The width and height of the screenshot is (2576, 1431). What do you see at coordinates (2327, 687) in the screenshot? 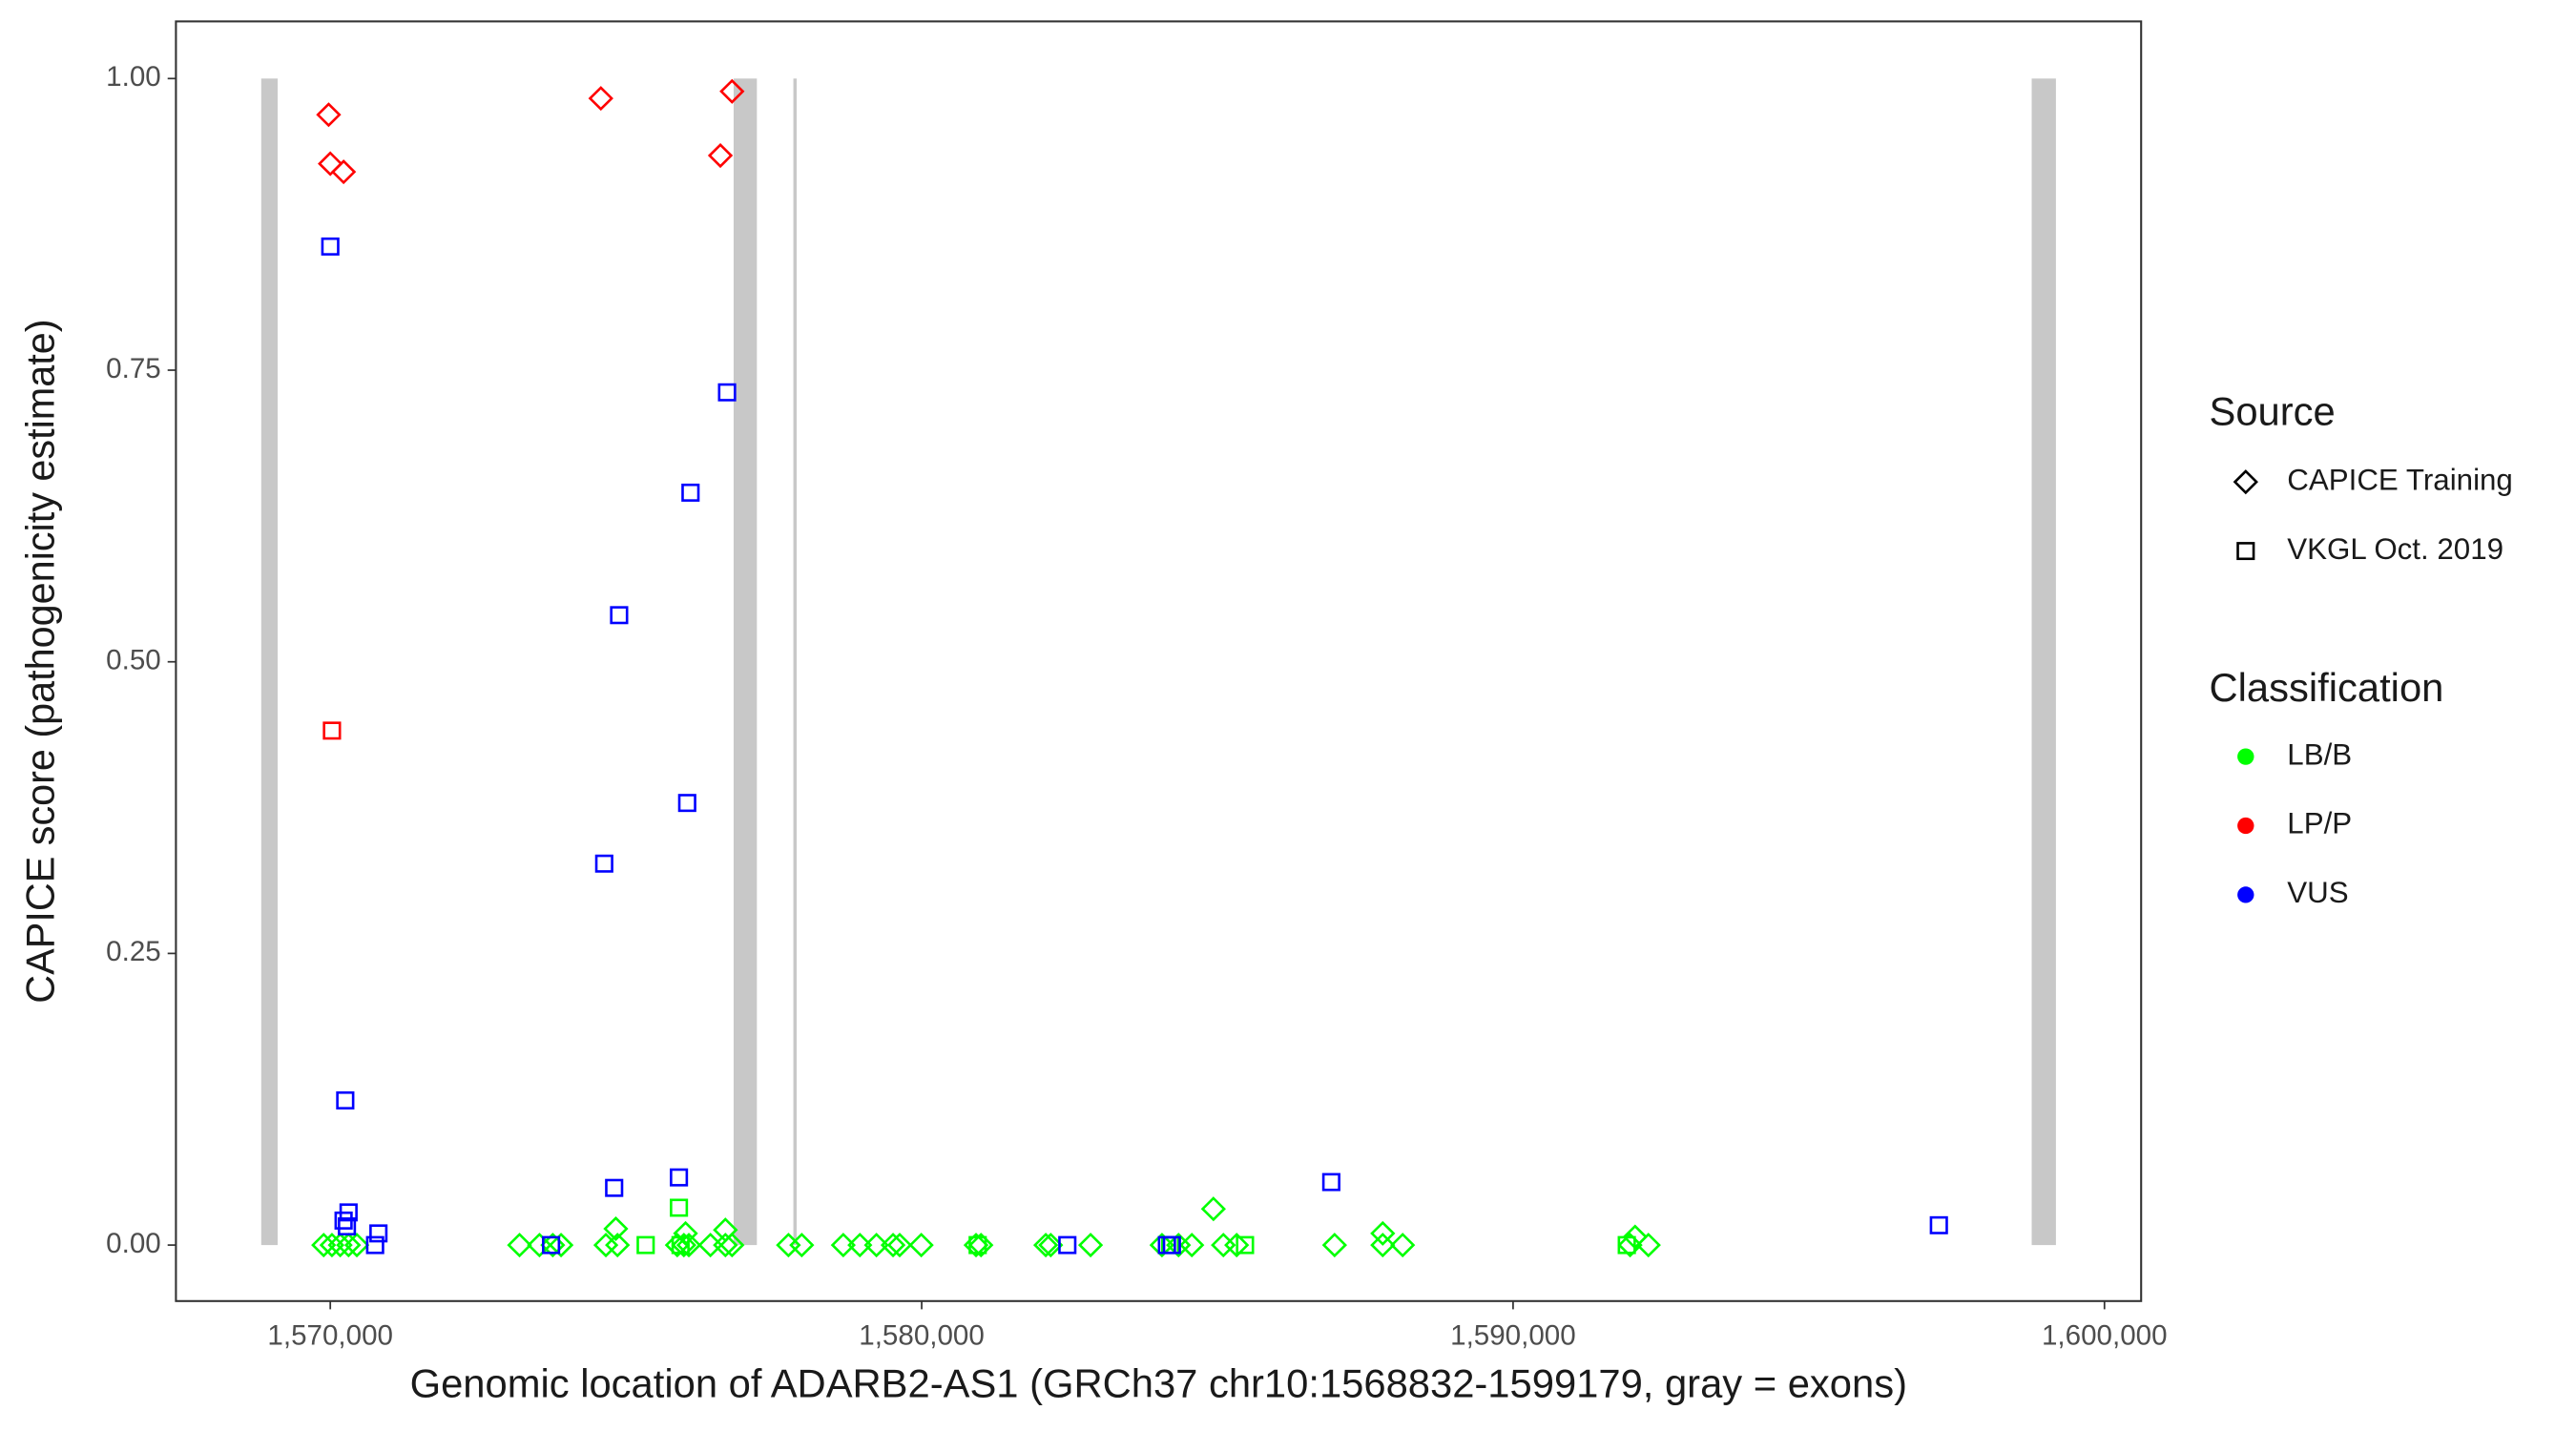
I see `legend-title: Classification` at bounding box center [2327, 687].